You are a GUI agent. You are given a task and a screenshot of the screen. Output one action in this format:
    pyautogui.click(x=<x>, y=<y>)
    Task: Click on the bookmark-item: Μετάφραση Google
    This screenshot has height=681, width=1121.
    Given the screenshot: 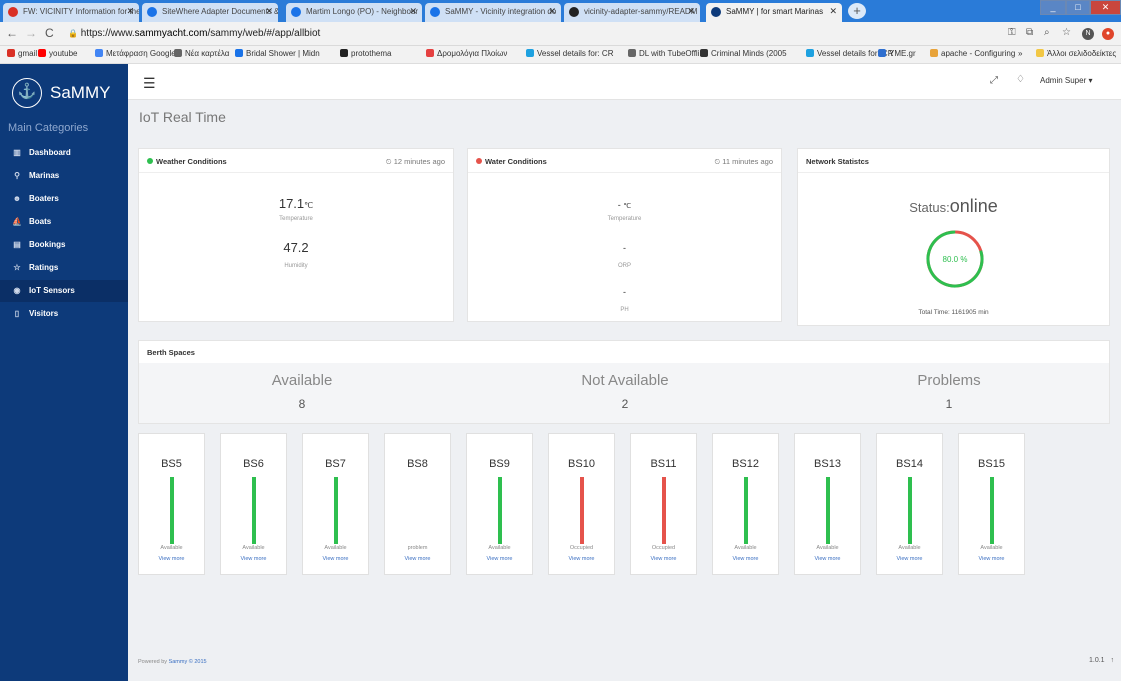 What is the action you would take?
    pyautogui.click(x=135, y=53)
    